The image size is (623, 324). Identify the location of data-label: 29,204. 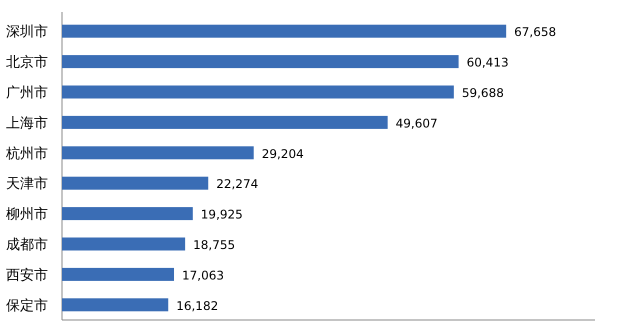
(283, 153).